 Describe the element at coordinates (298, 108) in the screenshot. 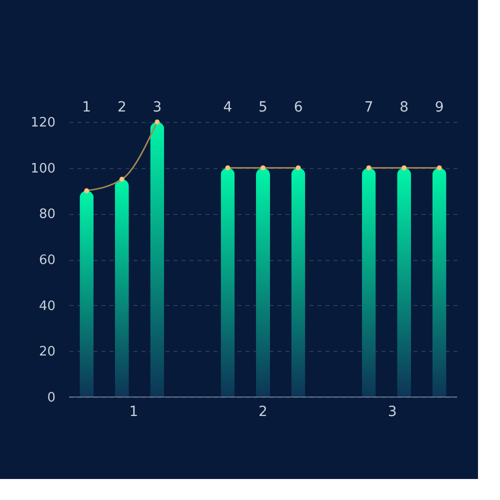

I see `x-tick-label: 6` at that location.